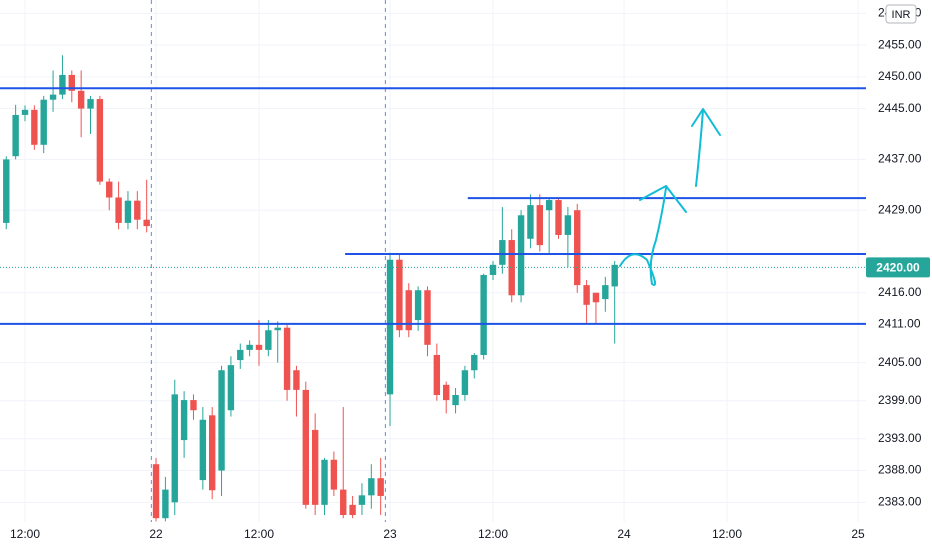 This screenshot has height=550, width=932. What do you see at coordinates (900, 362) in the screenshot?
I see `y-tick-label: 2405.00` at bounding box center [900, 362].